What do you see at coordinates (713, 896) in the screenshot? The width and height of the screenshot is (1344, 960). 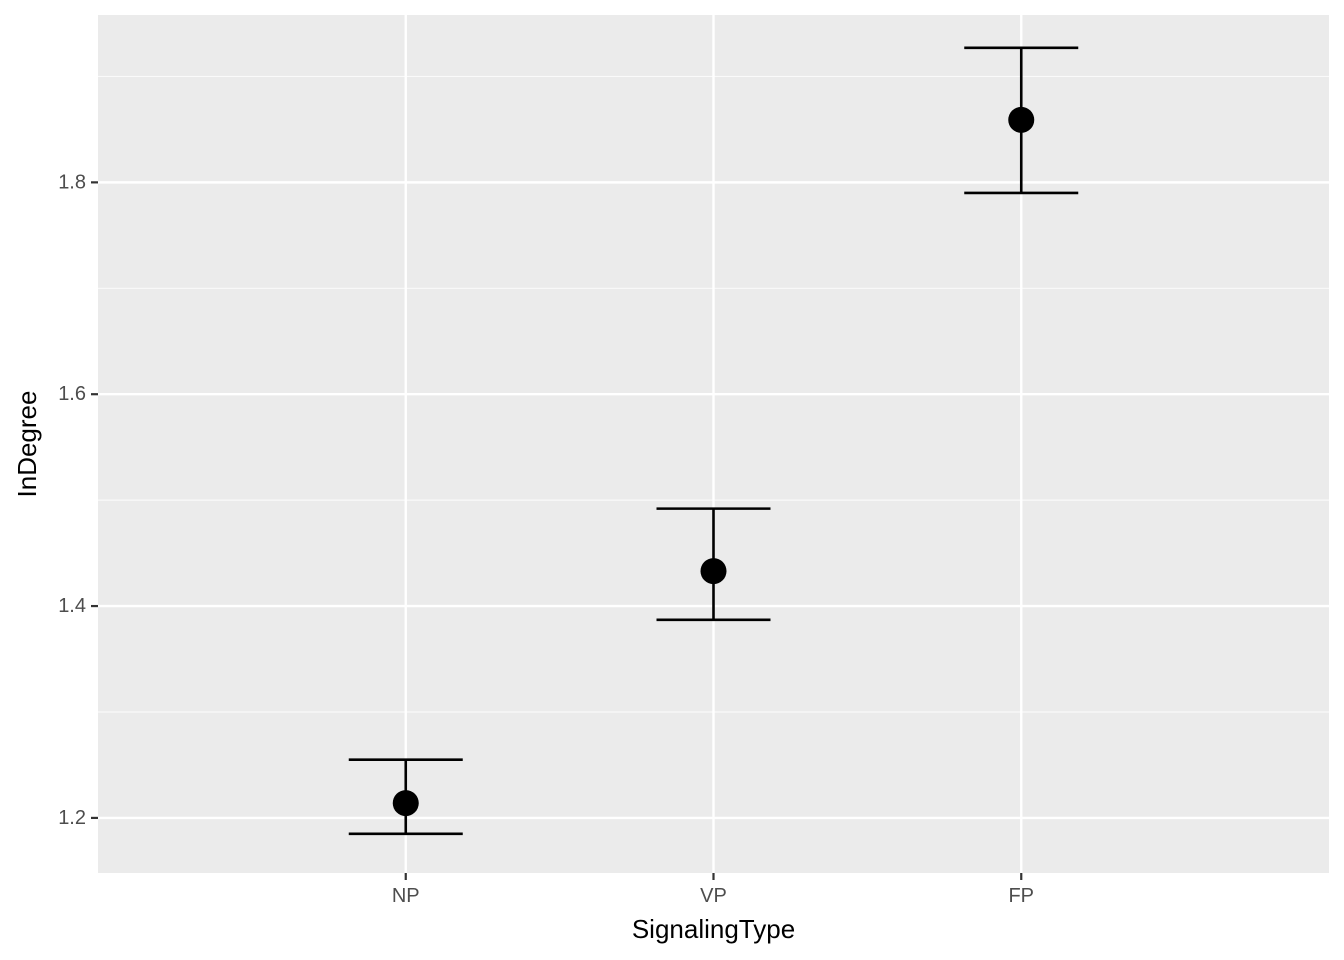 I see `x-tick-label: VP` at bounding box center [713, 896].